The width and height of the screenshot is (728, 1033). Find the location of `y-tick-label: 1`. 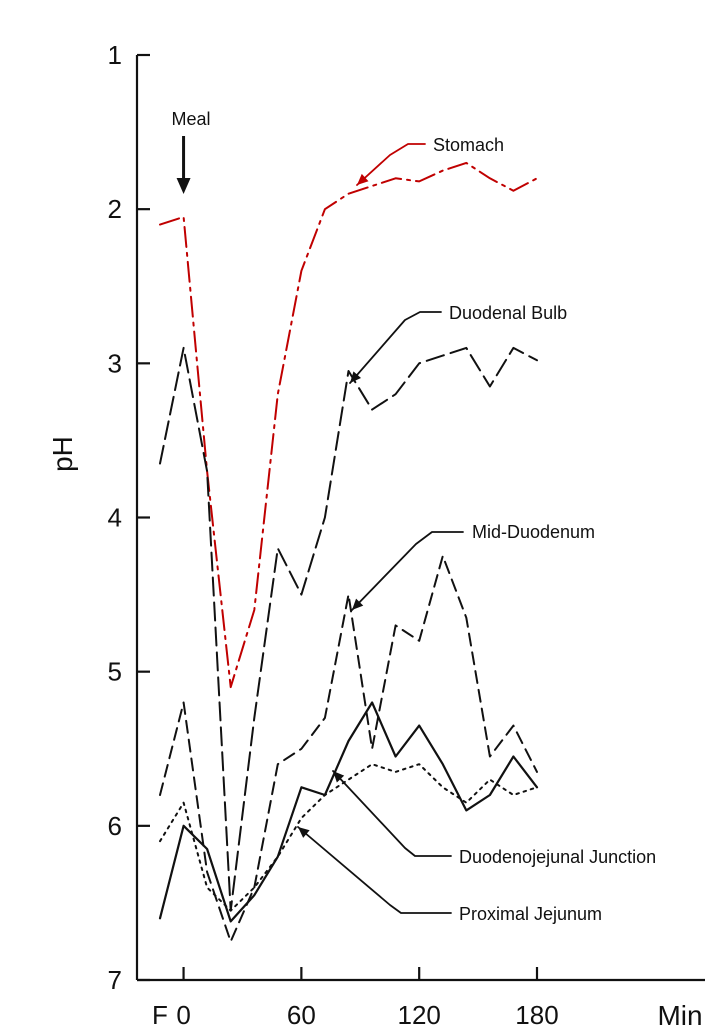

y-tick-label: 1 is located at coordinates (115, 55).